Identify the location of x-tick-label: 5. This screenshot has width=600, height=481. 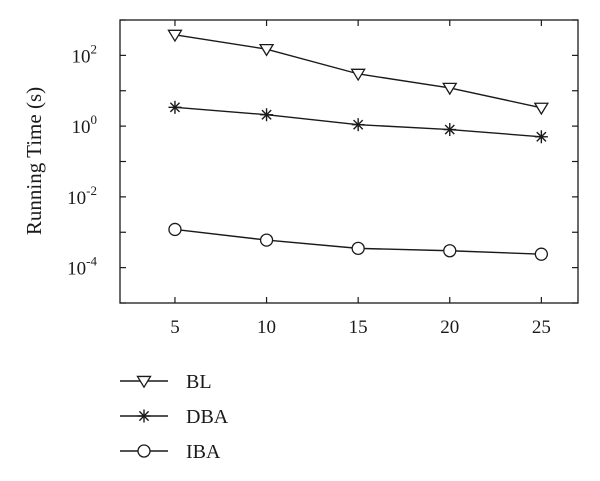
(175, 327).